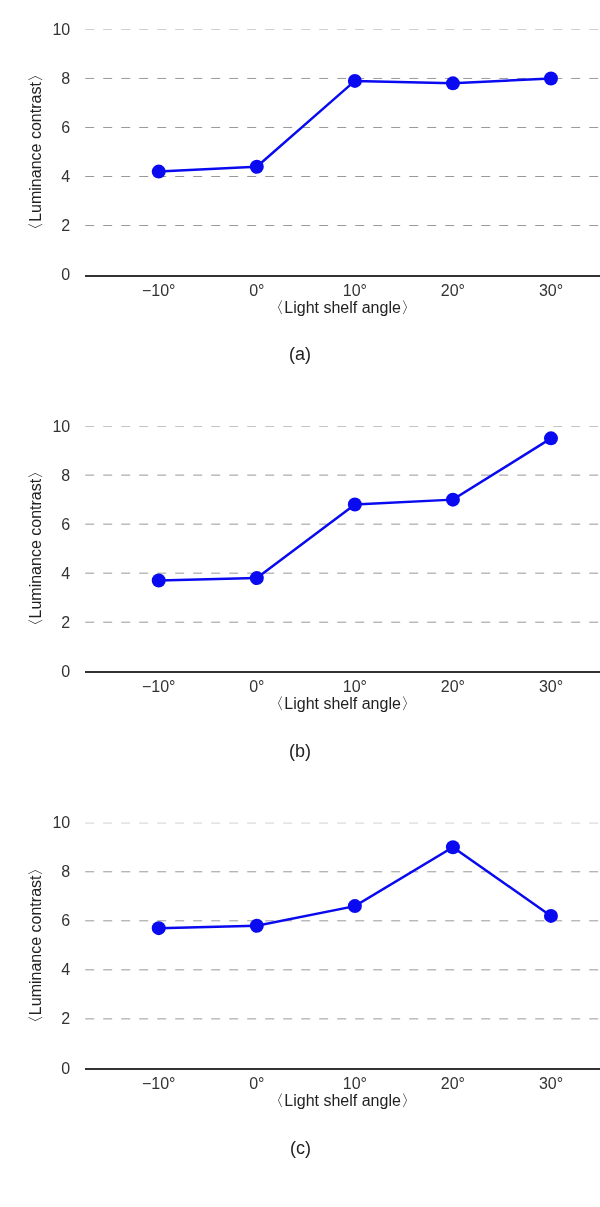 This screenshot has height=1207, width=600. What do you see at coordinates (300, 1148) in the screenshot?
I see `text: (c)` at bounding box center [300, 1148].